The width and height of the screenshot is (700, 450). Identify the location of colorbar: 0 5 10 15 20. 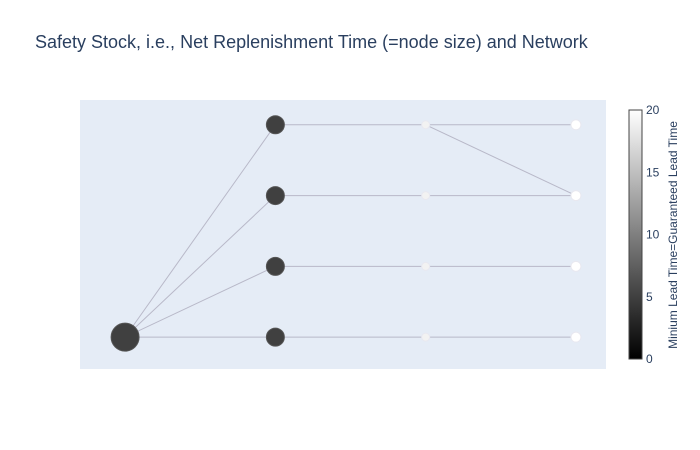
(644, 234).